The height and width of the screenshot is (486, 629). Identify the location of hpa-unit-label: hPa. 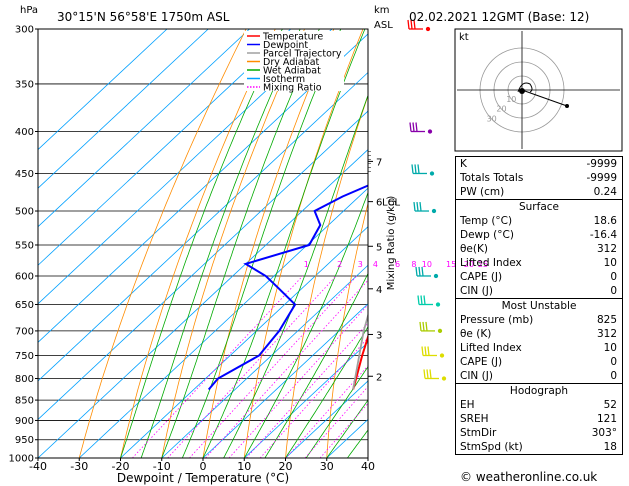
(29, 10).